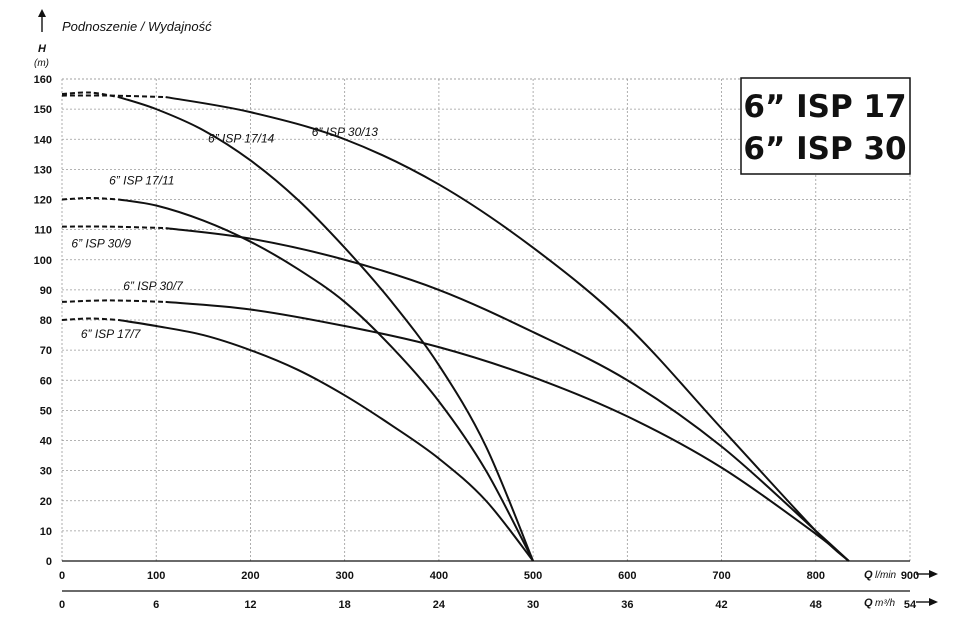 The image size is (966, 626). What do you see at coordinates (439, 605) in the screenshot?
I see `x2-tick-label: 24` at bounding box center [439, 605].